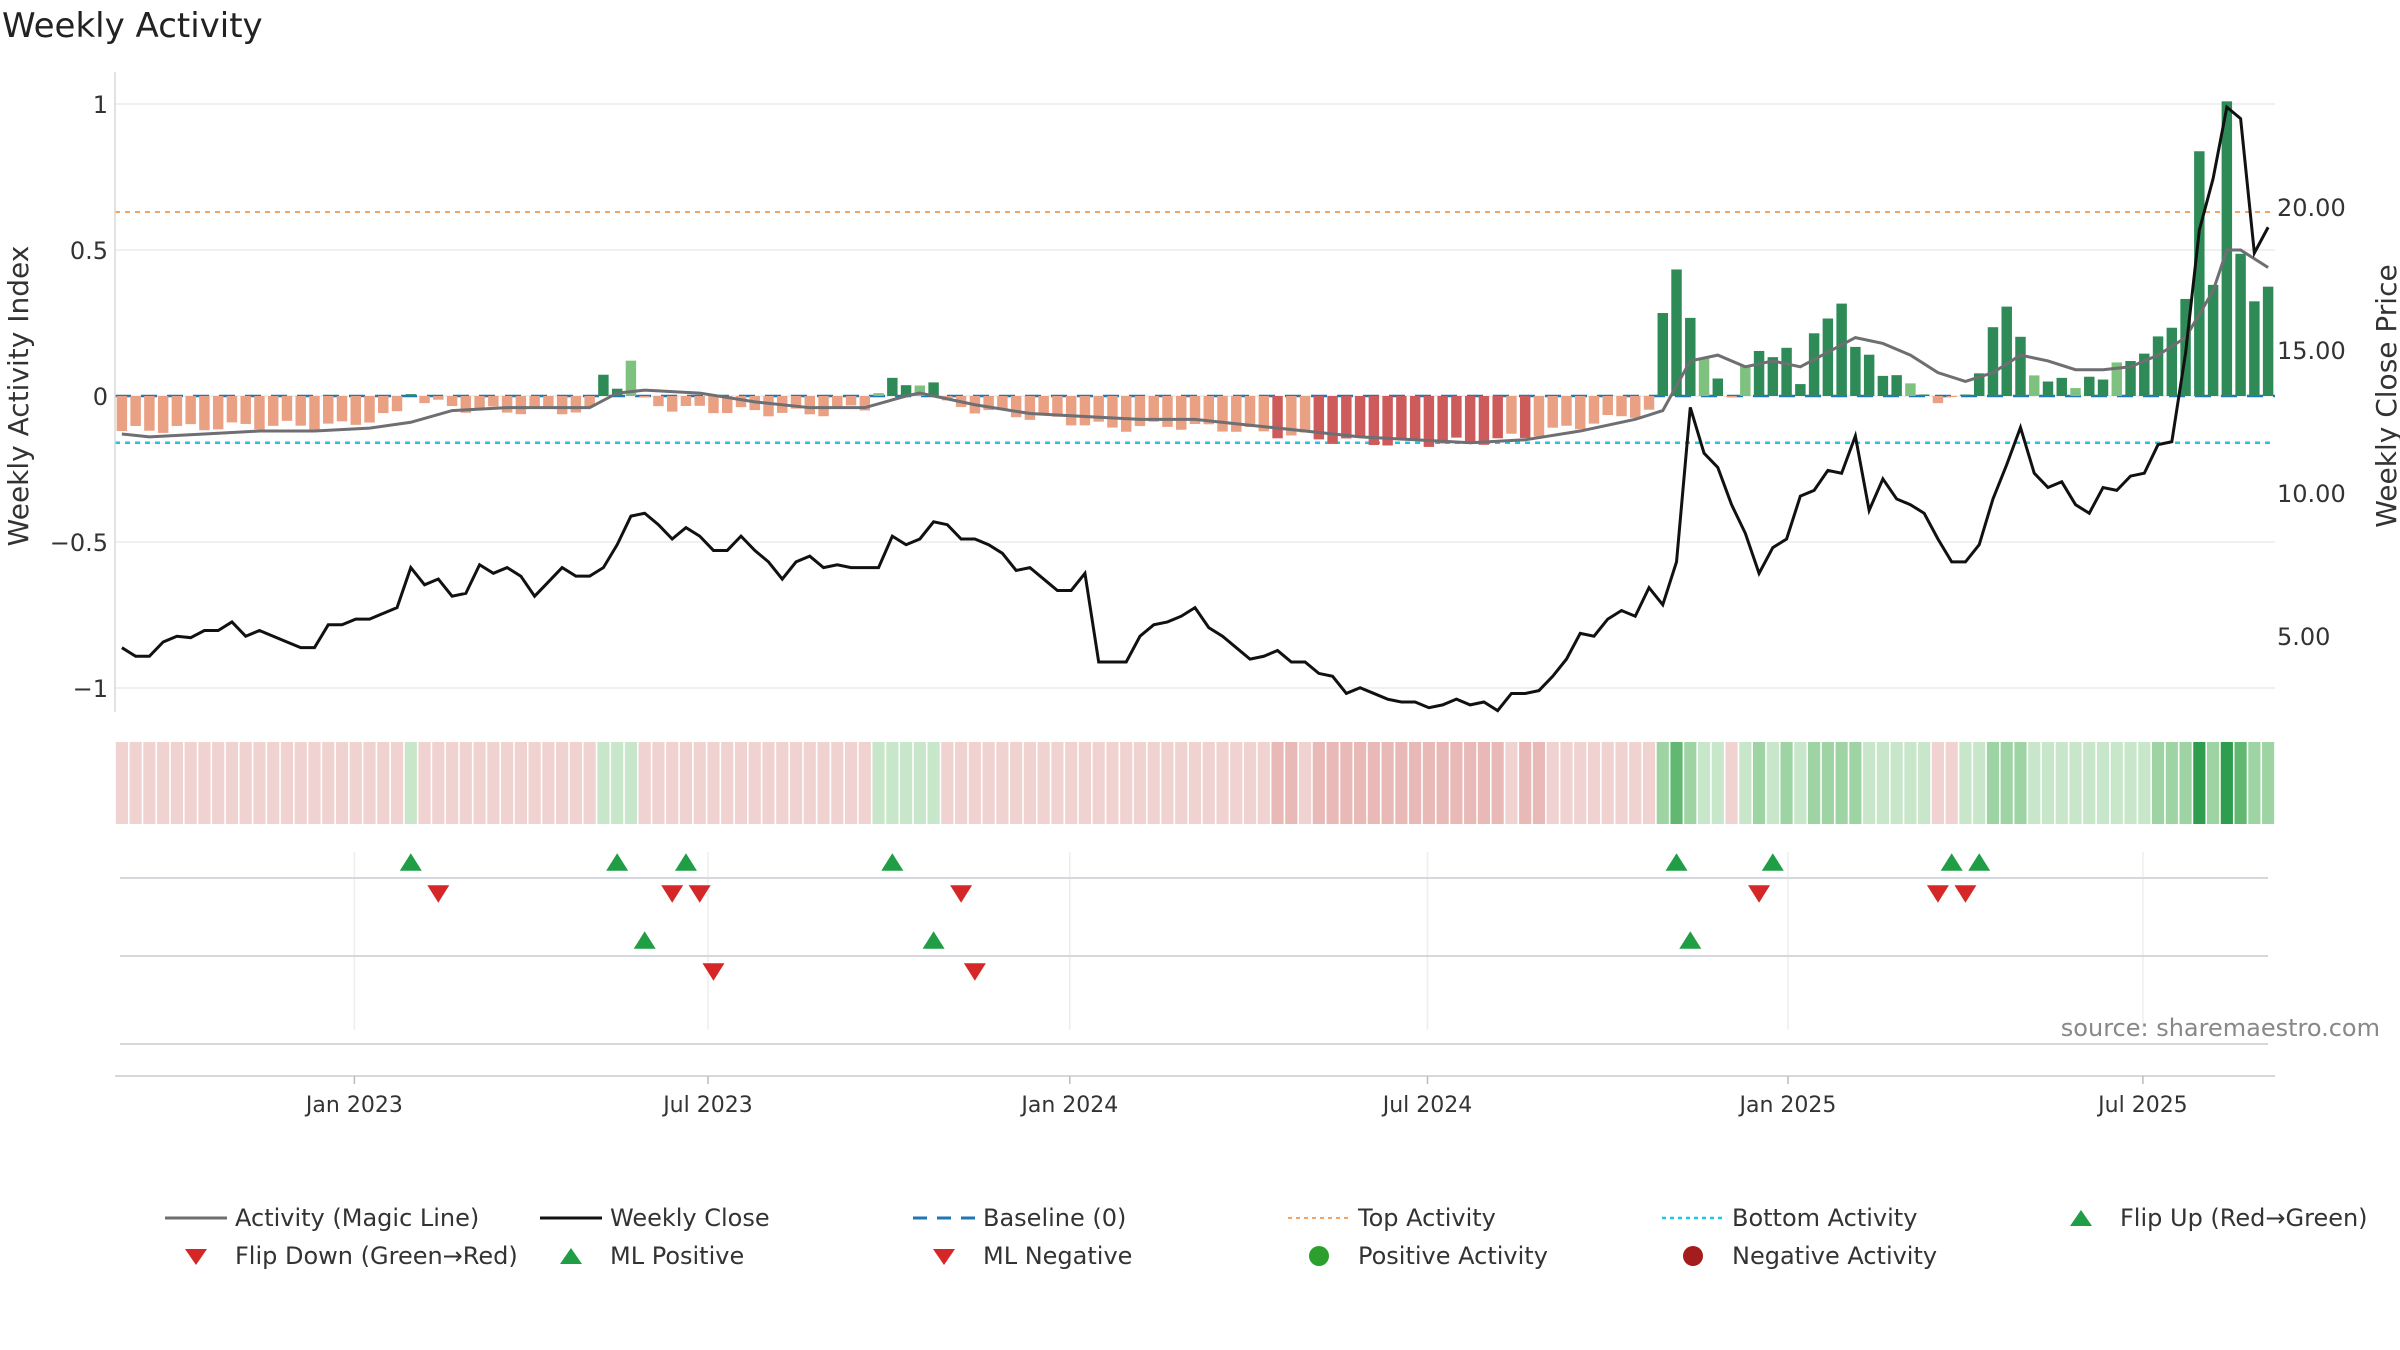  Describe the element at coordinates (2209, 1218) in the screenshot. I see `legend-item: Flip Up (Red→Green)` at that location.